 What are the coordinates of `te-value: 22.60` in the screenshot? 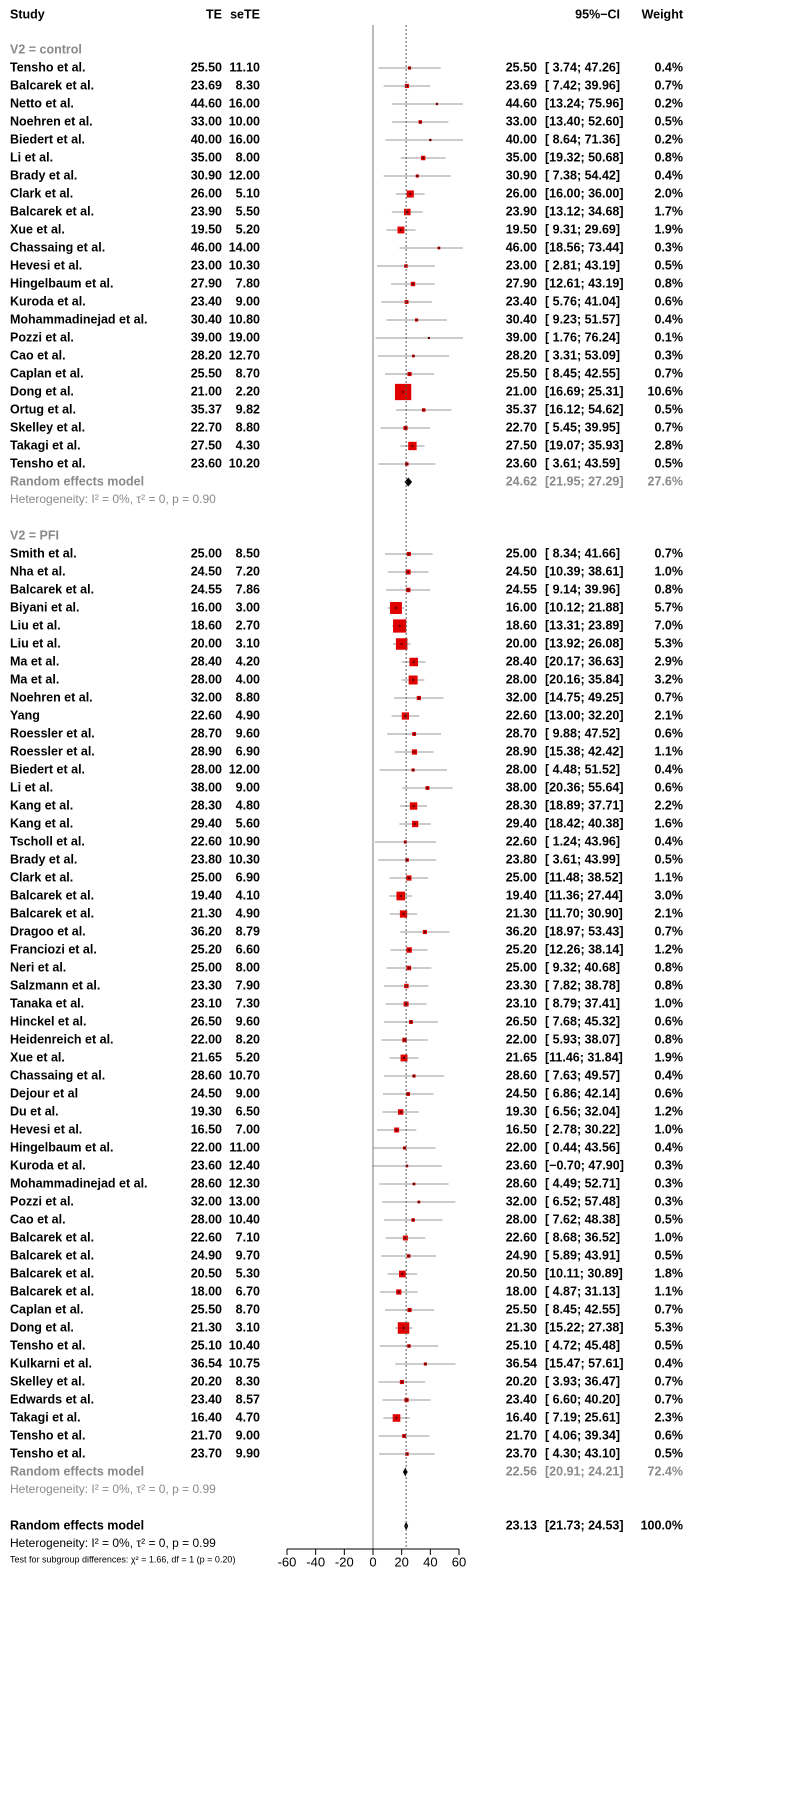 It's located at (206, 715).